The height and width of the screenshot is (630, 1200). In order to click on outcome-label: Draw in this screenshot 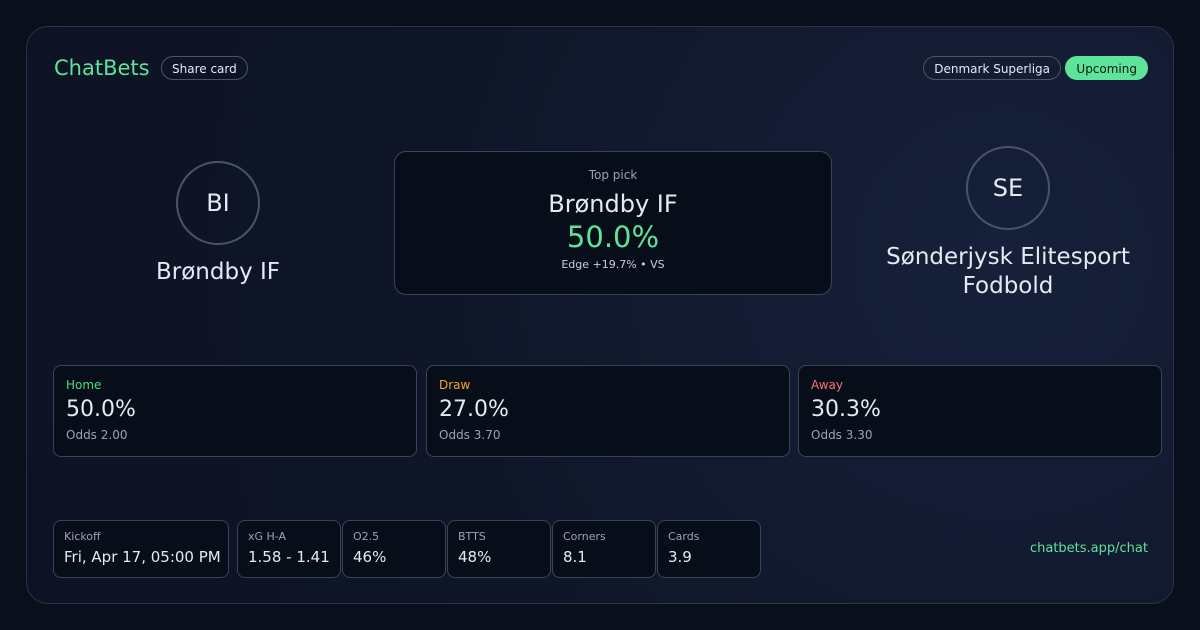, I will do `click(455, 385)`.